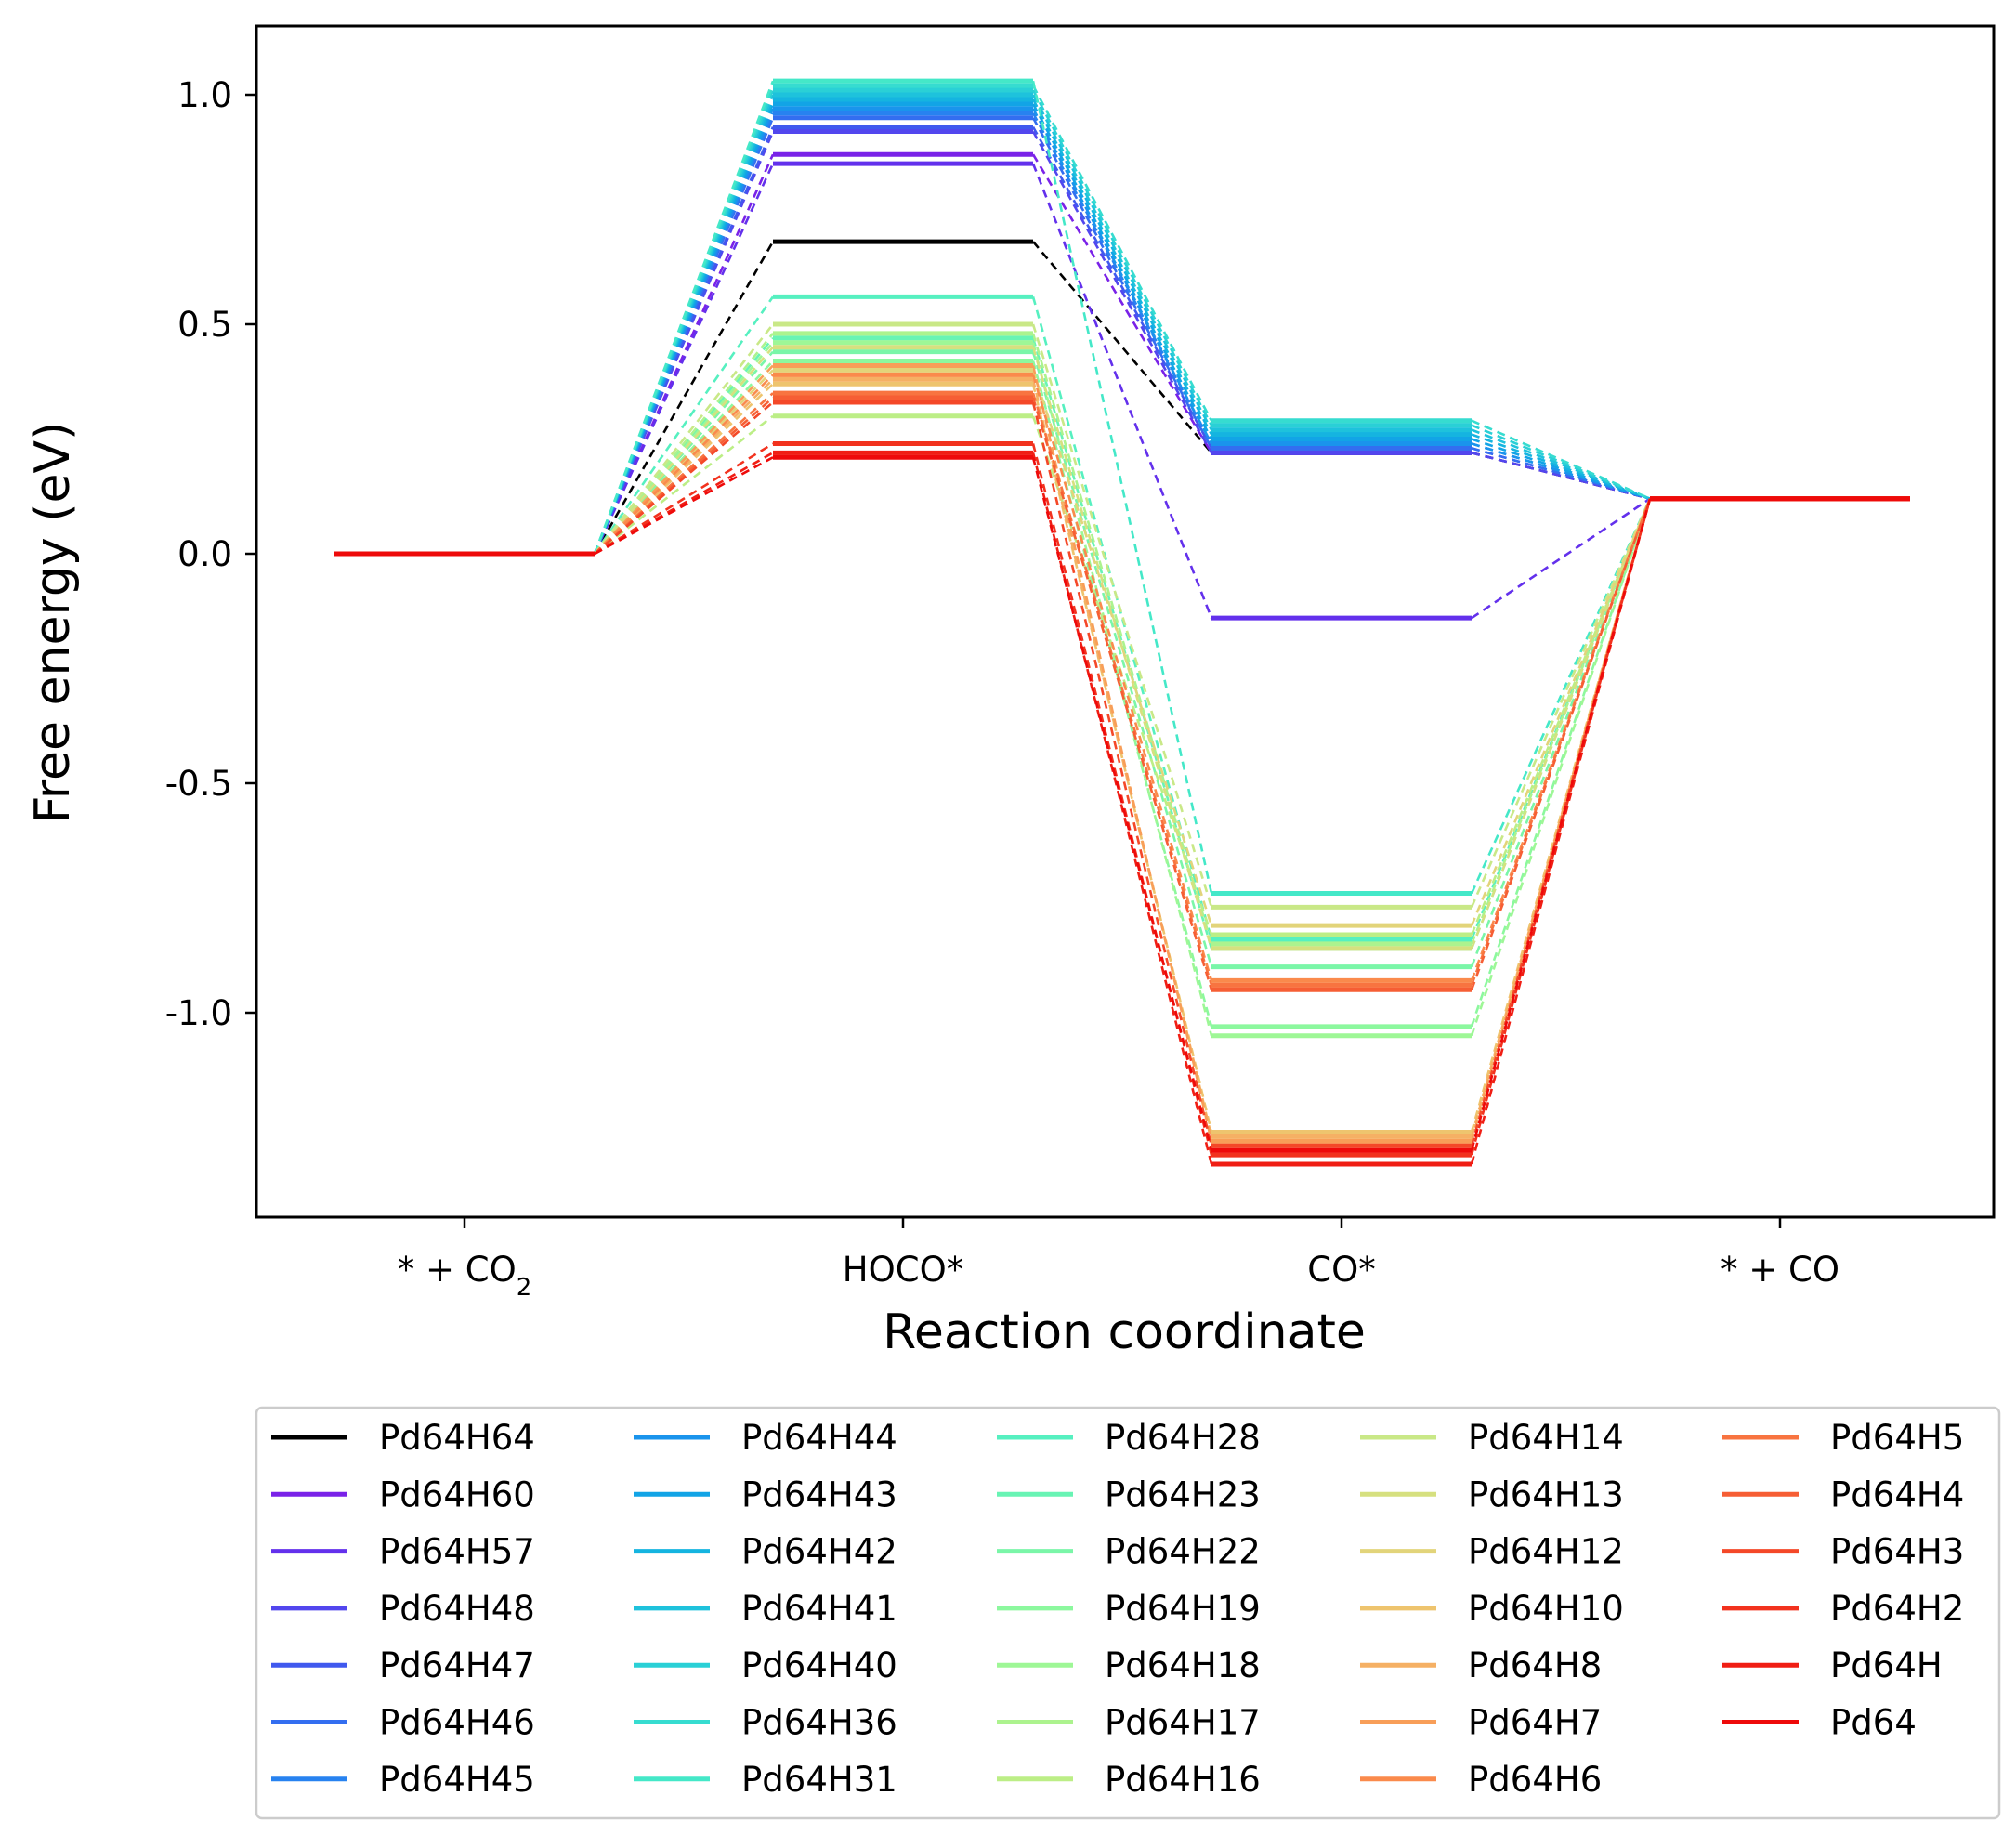 This screenshot has height=1835, width=2016. I want to click on x-tick-label-subscript: 2, so click(524, 1288).